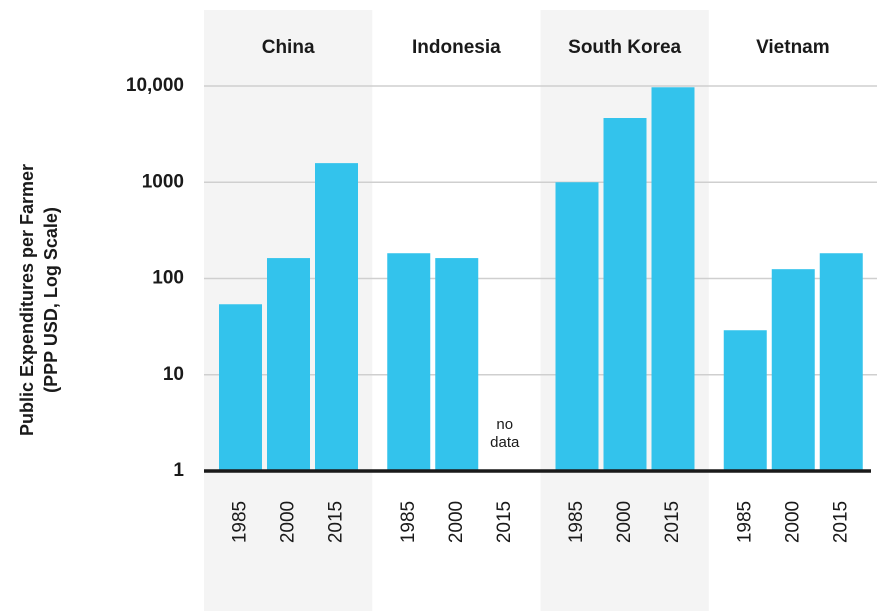 The width and height of the screenshot is (877, 611). What do you see at coordinates (168, 278) in the screenshot?
I see `y-tick-label: 100` at bounding box center [168, 278].